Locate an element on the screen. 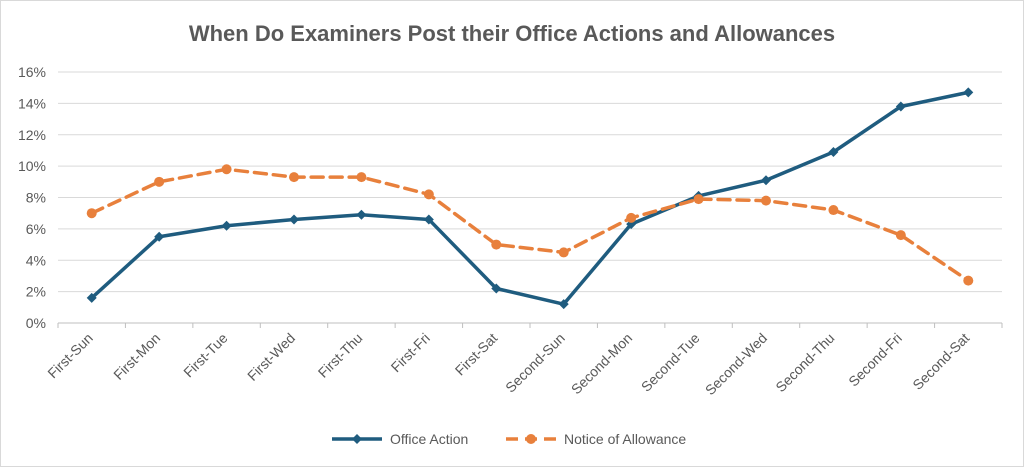 This screenshot has height=467, width=1024. x-tick-label: First-Thu is located at coordinates (340, 355).